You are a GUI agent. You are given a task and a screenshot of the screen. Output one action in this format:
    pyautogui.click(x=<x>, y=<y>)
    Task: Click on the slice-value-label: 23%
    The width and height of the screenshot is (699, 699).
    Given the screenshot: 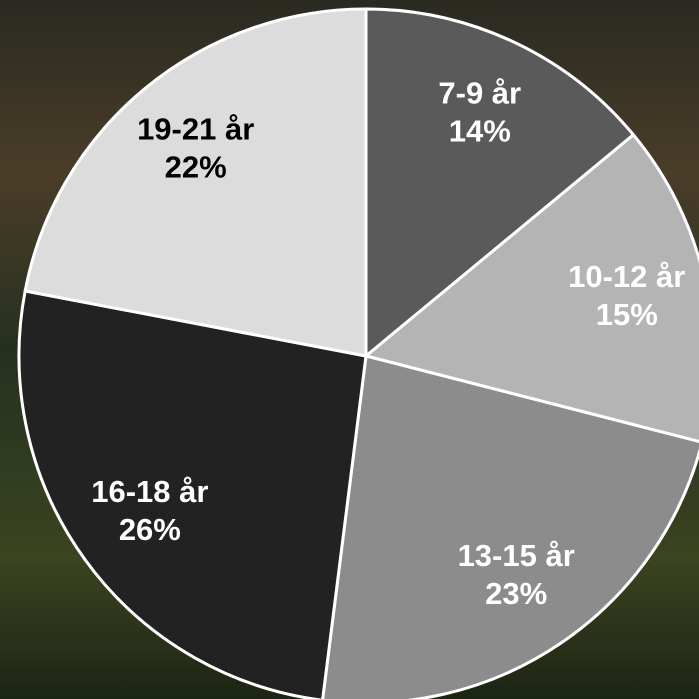 What is the action you would take?
    pyautogui.click(x=516, y=593)
    